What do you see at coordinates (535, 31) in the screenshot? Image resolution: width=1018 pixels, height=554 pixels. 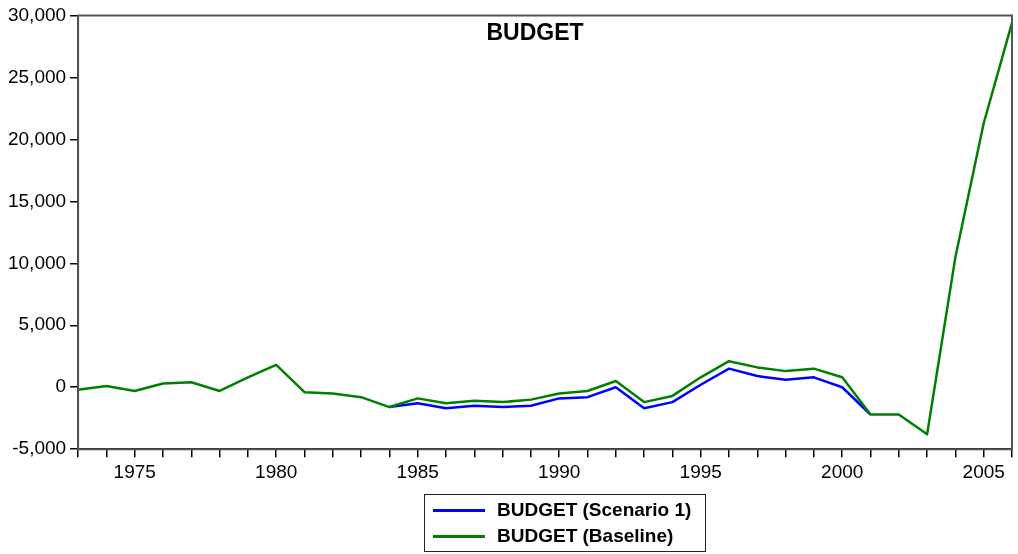 I see `chart-title: BUDGET` at bounding box center [535, 31].